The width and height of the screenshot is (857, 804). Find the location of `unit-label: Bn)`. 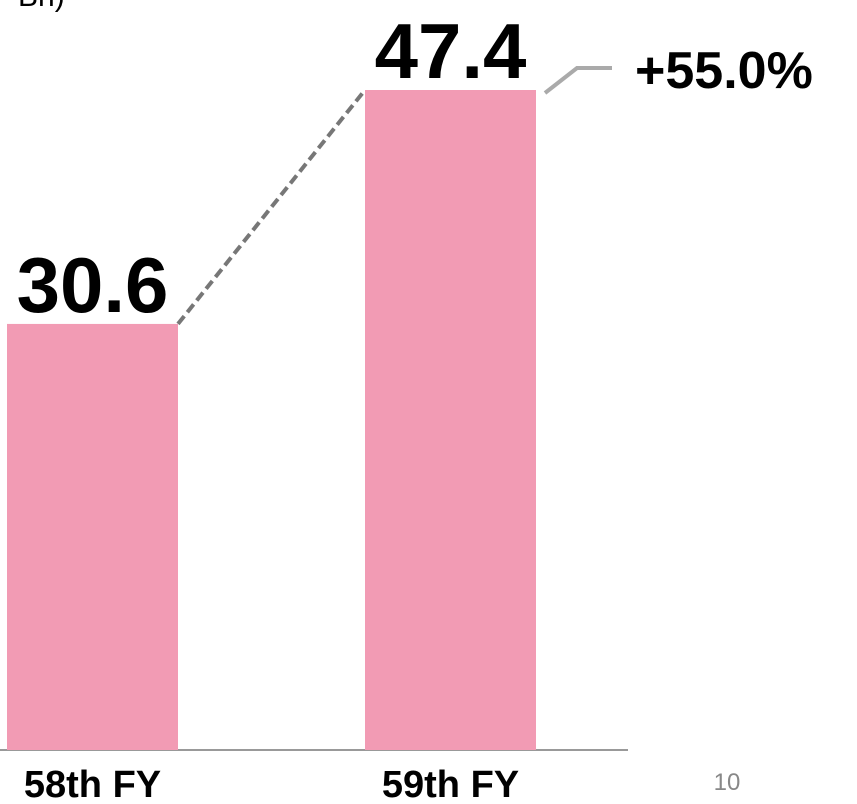

unit-label: Bn) is located at coordinates (41, 6).